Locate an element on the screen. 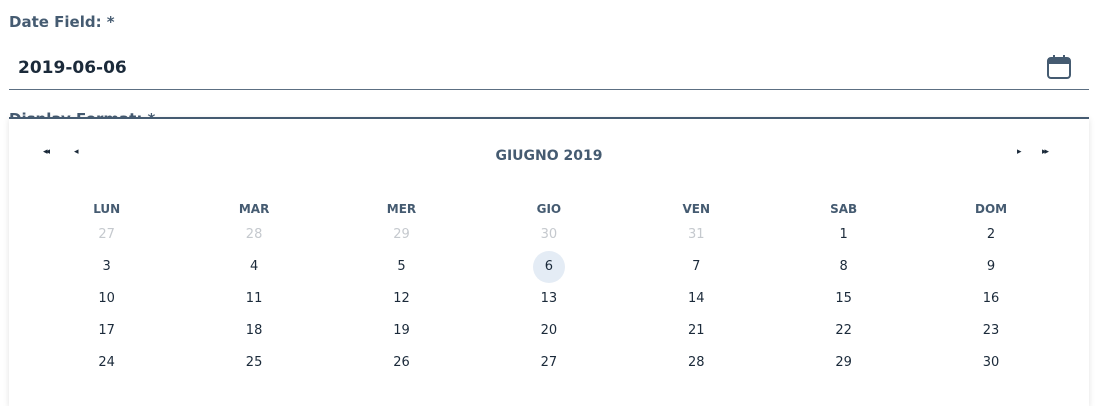 The height and width of the screenshot is (406, 1107). next-month-button: ▸ is located at coordinates (1019, 152).